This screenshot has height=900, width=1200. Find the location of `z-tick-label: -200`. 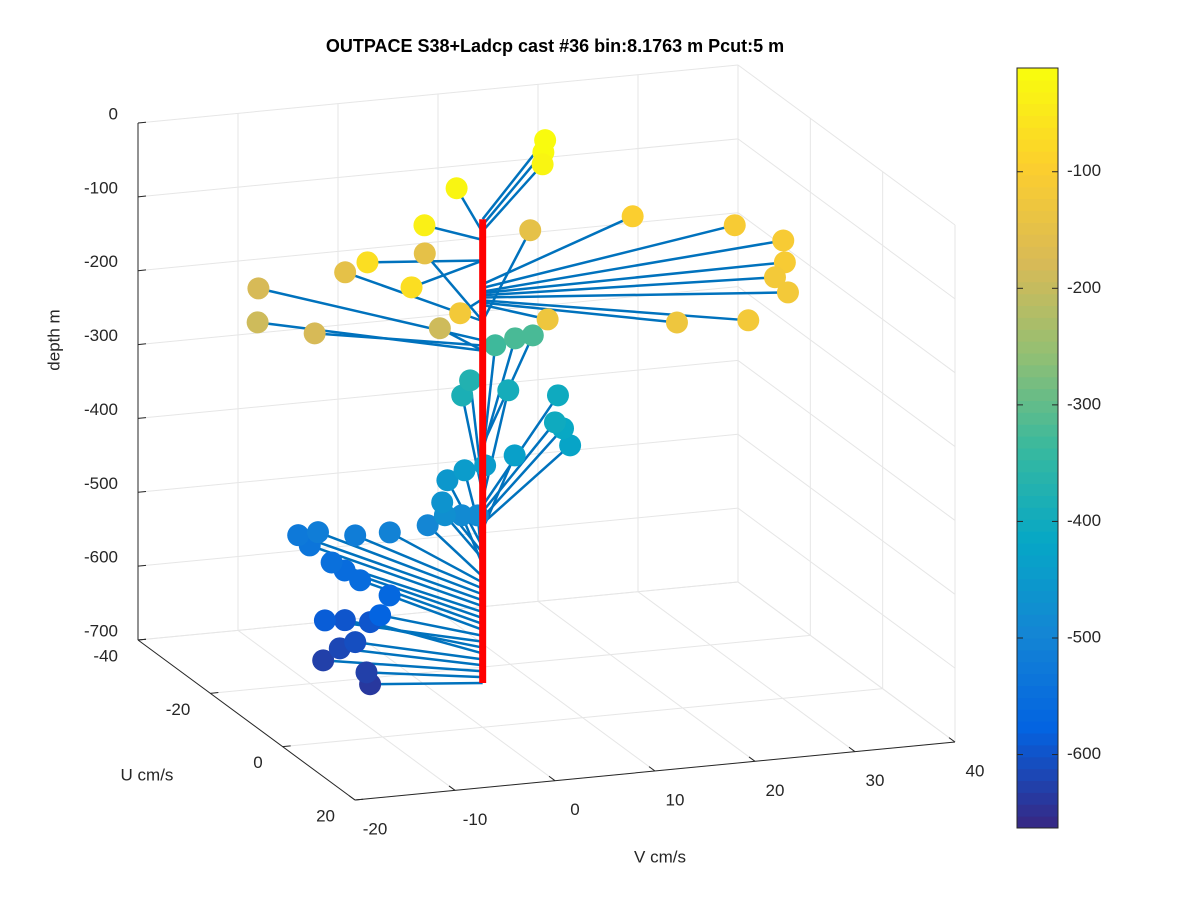

z-tick-label: -200 is located at coordinates (101, 261).